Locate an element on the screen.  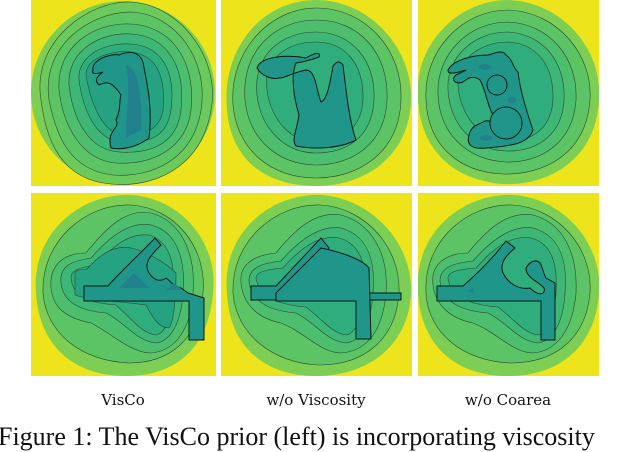
panel-no-coarea-dragon is located at coordinates (508, 93).